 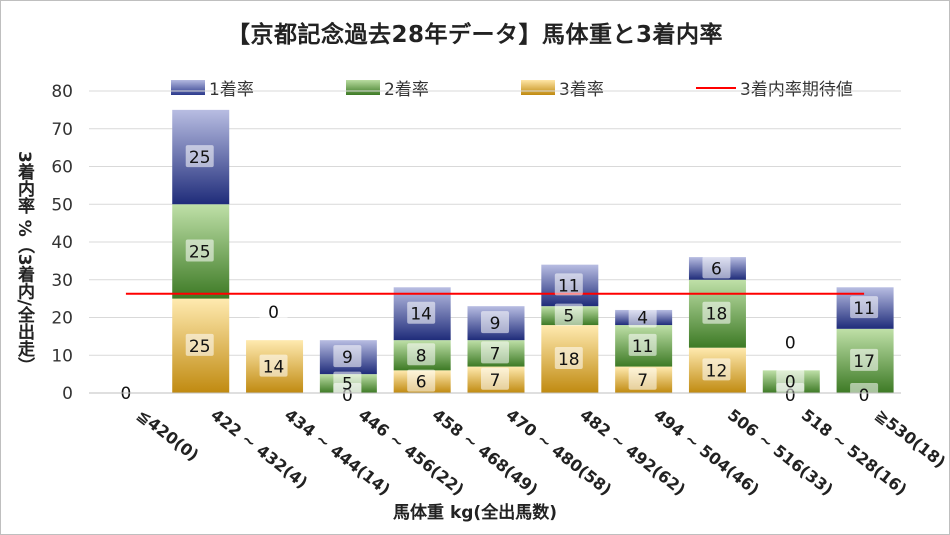 What do you see at coordinates (62, 319) in the screenshot?
I see `y-tick-label: 20` at bounding box center [62, 319].